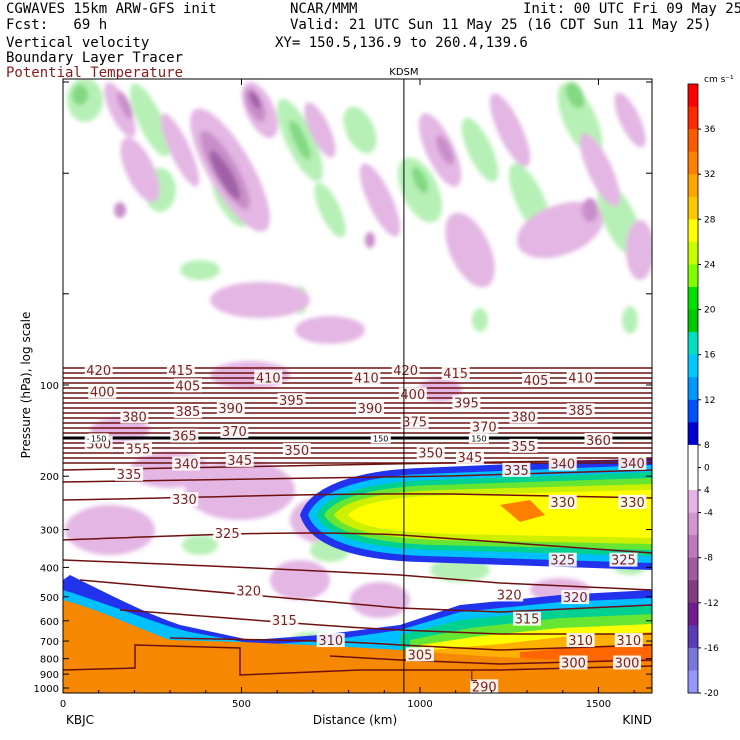  Describe the element at coordinates (111, 9) in the screenshot. I see `header-model: CGWAVES 15km ARW-GFS init` at that location.